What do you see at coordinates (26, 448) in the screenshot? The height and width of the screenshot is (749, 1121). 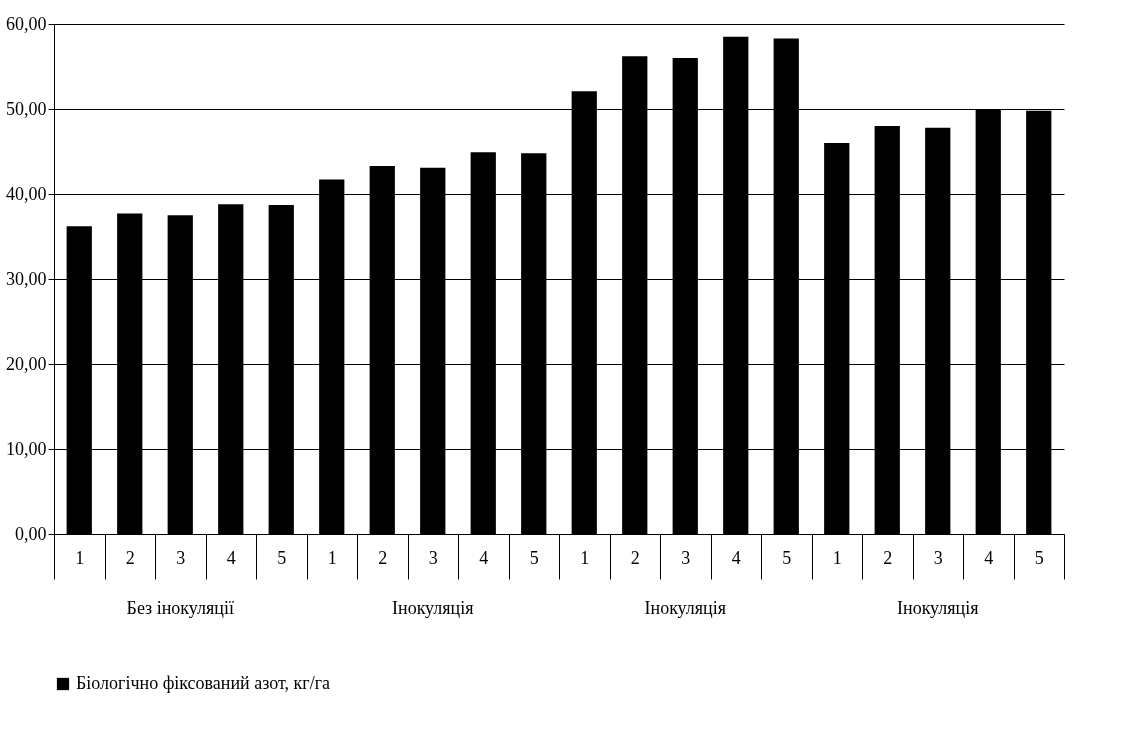 I see `y-tick-label: 10,00` at bounding box center [26, 448].